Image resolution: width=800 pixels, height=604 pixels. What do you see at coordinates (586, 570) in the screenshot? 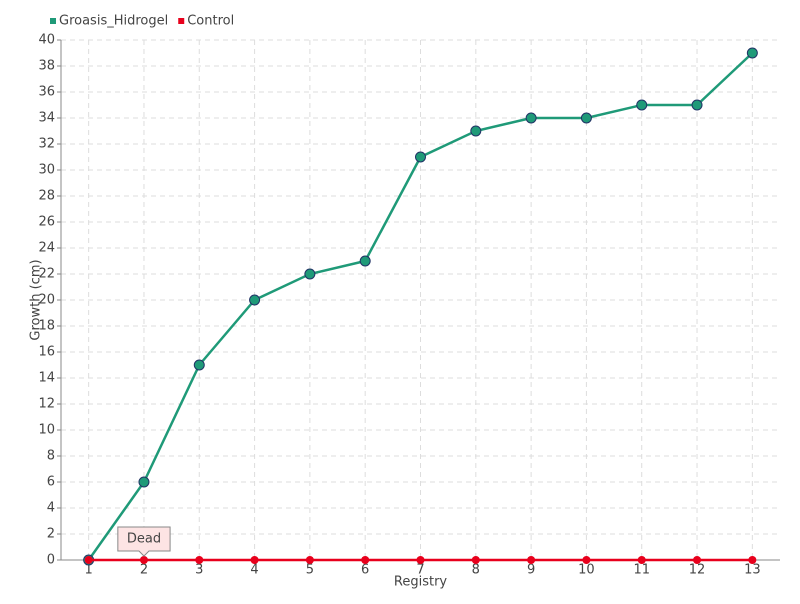
I see `x-tick-label: 10` at bounding box center [586, 570].